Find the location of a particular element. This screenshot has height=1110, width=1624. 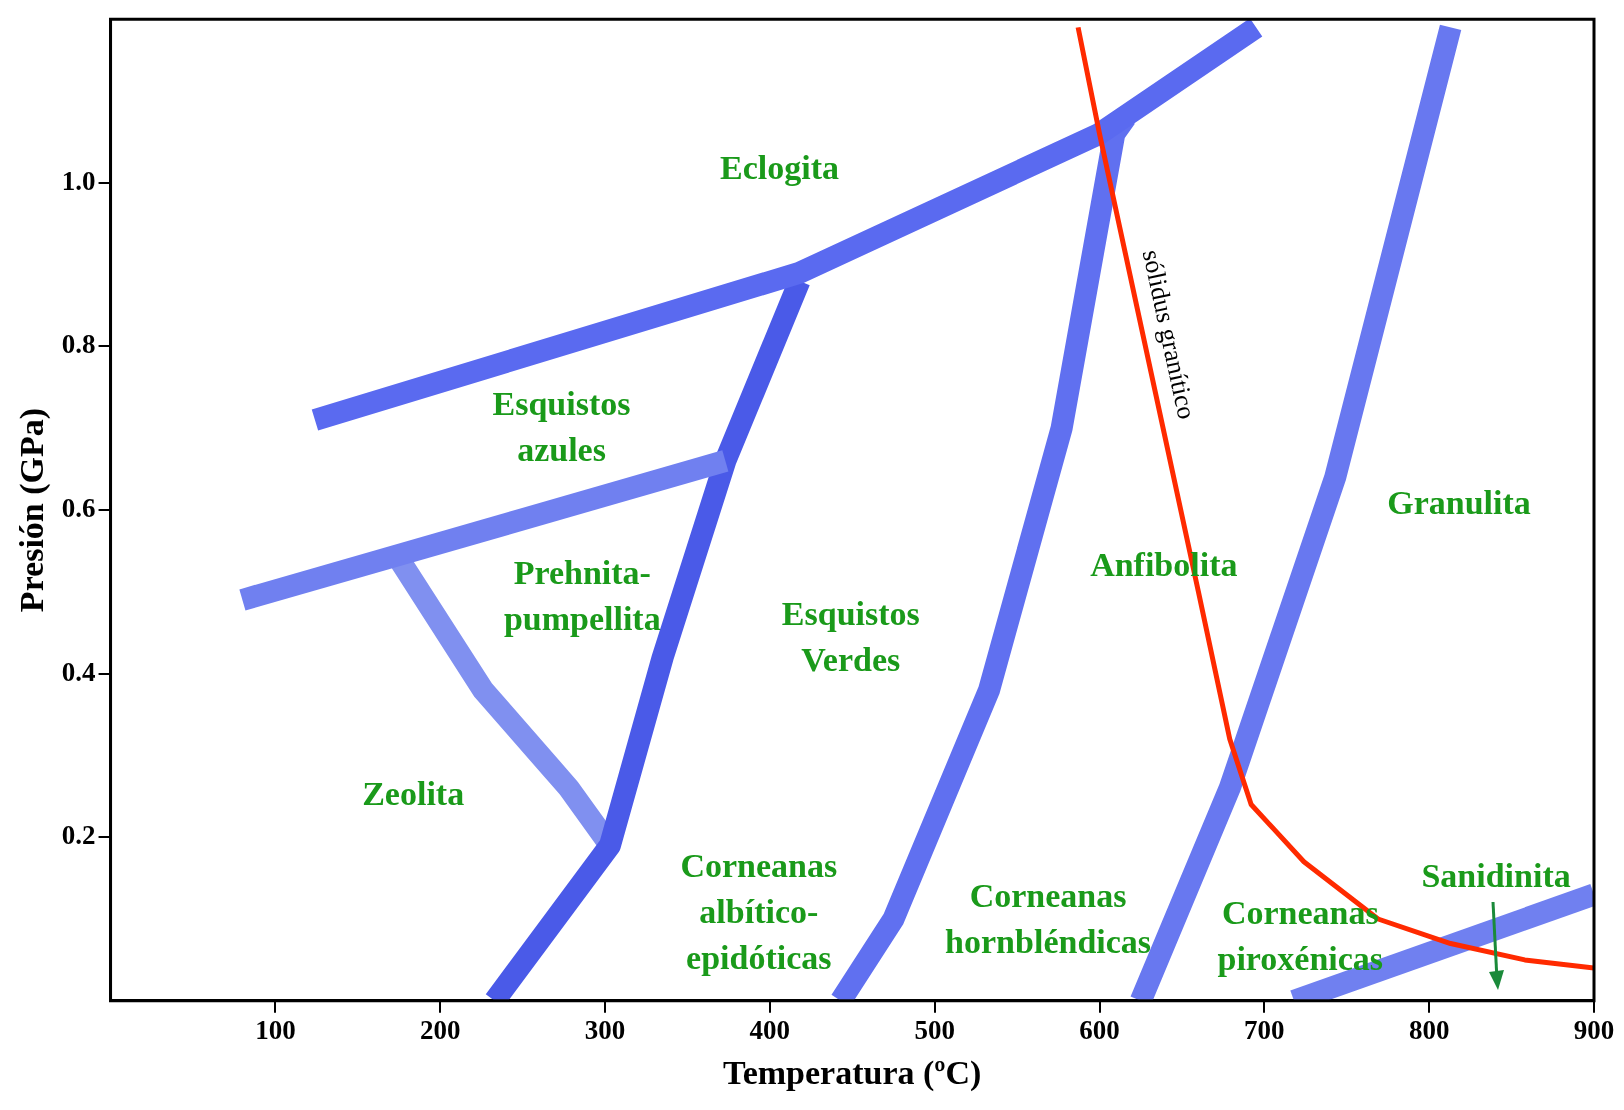

annotation: Corneanas albítico- epidóticas is located at coordinates (759, 912).